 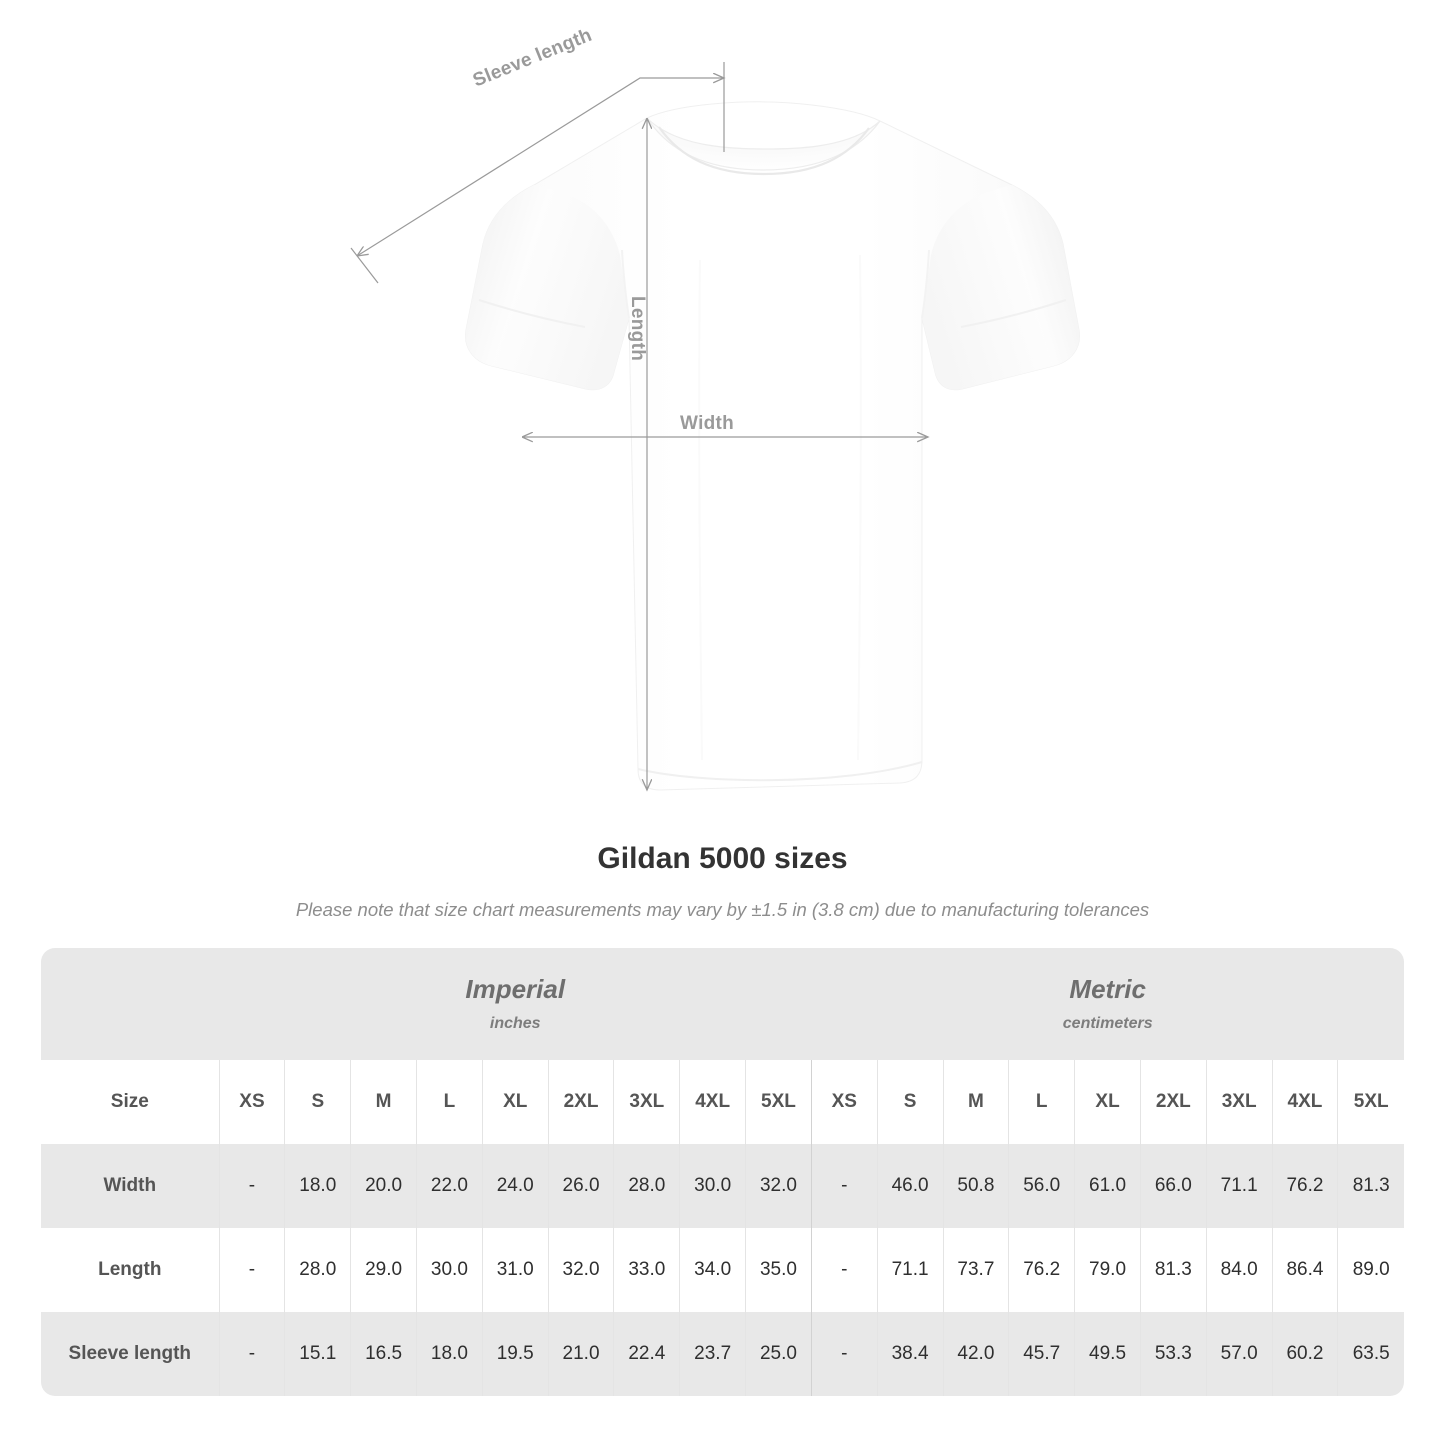 I want to click on size-header-metric-5: 2XL, so click(x=1173, y=1102).